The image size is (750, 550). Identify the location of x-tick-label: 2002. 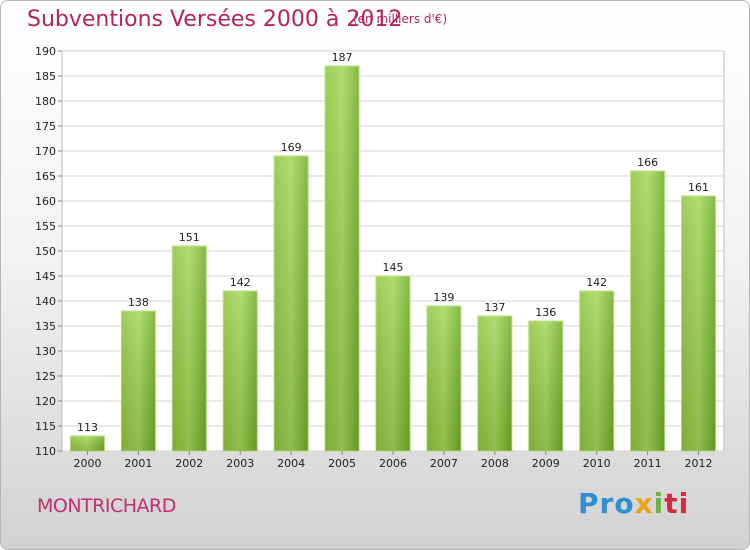
(189, 463).